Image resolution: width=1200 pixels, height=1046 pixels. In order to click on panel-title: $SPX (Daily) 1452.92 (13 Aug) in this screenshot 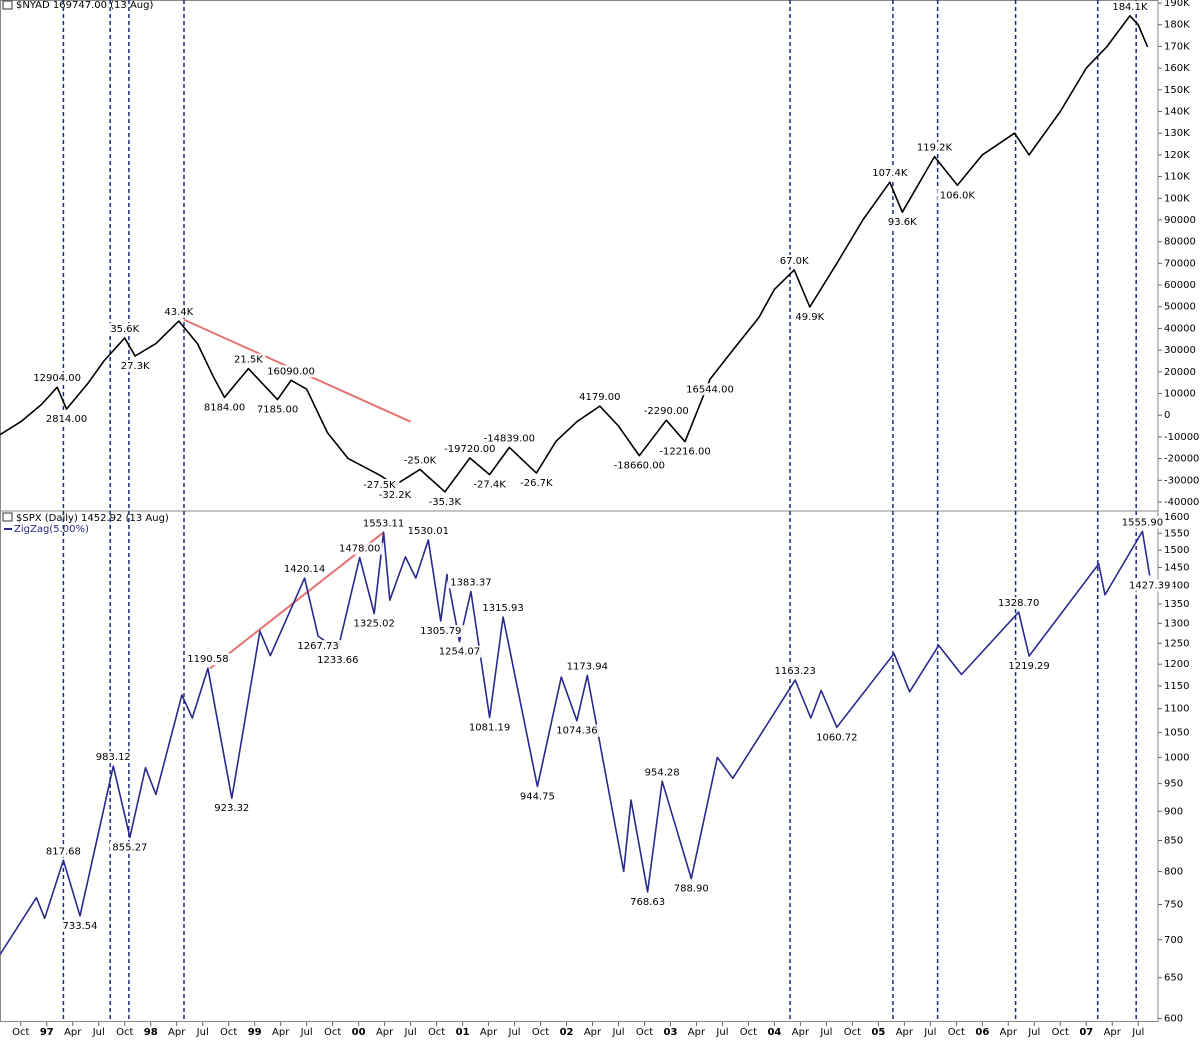, I will do `click(92, 518)`.